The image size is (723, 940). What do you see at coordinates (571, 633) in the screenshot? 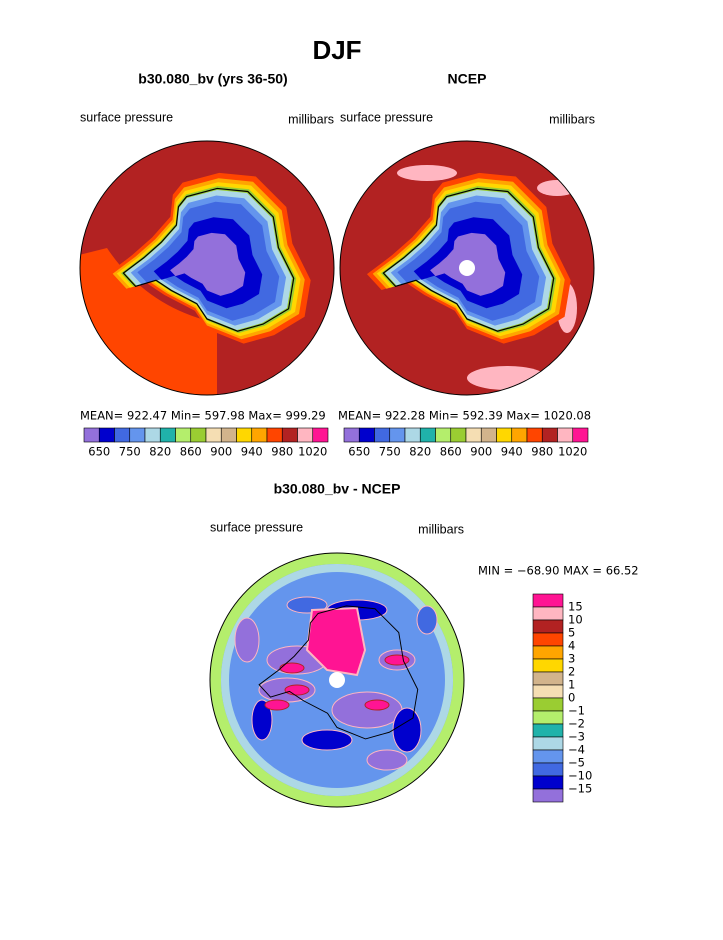
I see `colorbar-label: 5` at bounding box center [571, 633].